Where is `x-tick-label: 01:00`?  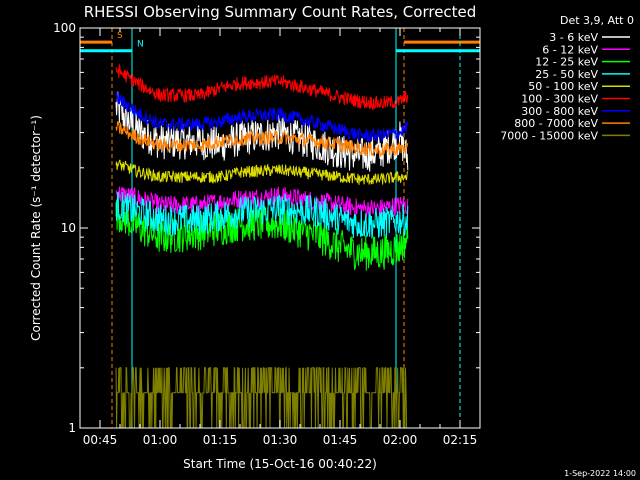
x-tick-label: 01:00 is located at coordinates (160, 440).